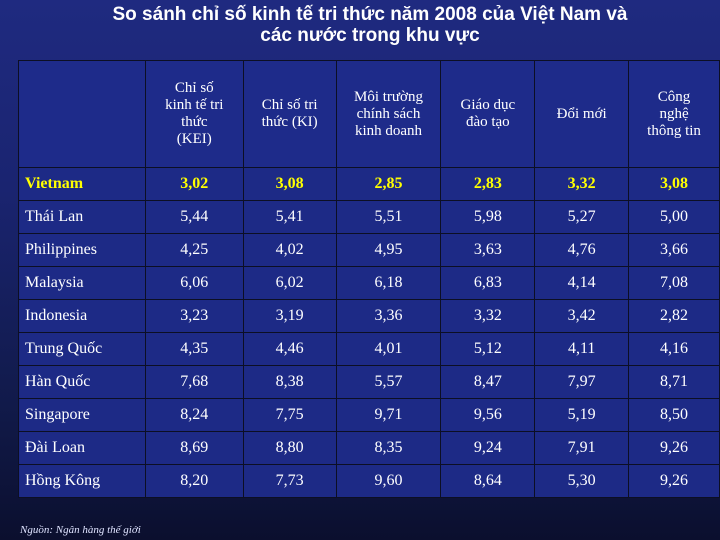 The width and height of the screenshot is (720, 540). Describe the element at coordinates (194, 283) in the screenshot. I see `value-cell: 6,06` at that location.